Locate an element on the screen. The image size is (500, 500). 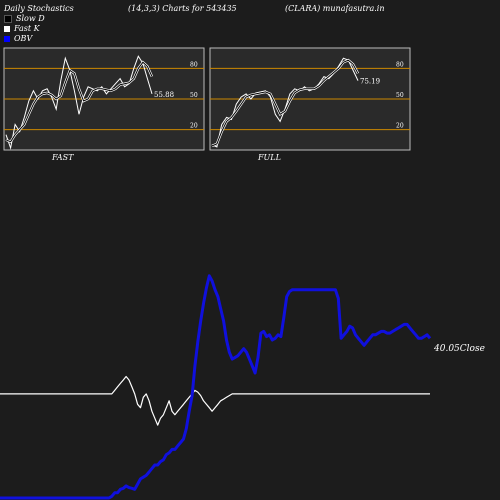
fast-k-swatch-icon is located at coordinates (7, 29).